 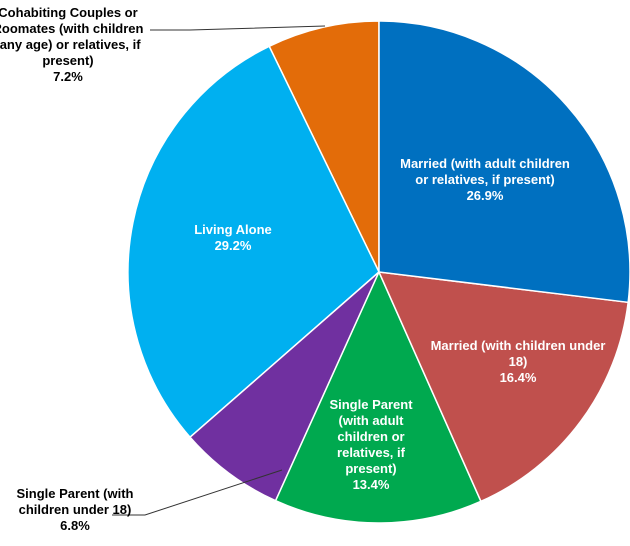 I want to click on value-label: 6.8%, so click(x=75, y=525).